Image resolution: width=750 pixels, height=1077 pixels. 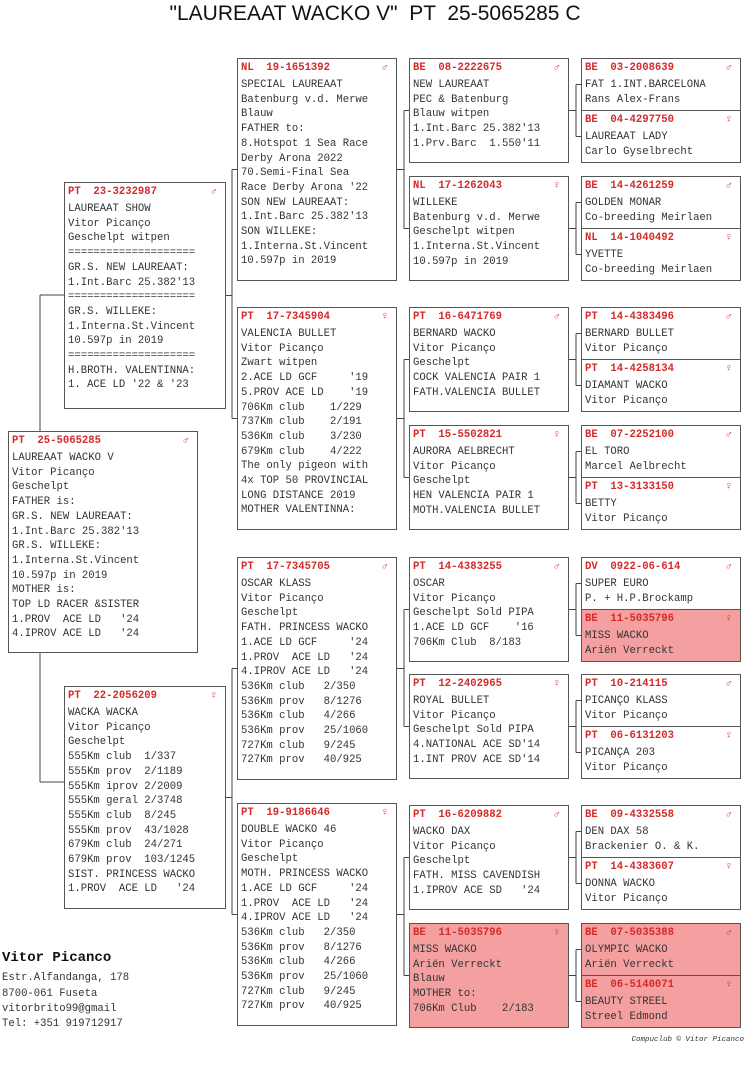 What do you see at coordinates (658, 487) in the screenshot?
I see `ring-number: PT 13-3133150 ♀` at bounding box center [658, 487].